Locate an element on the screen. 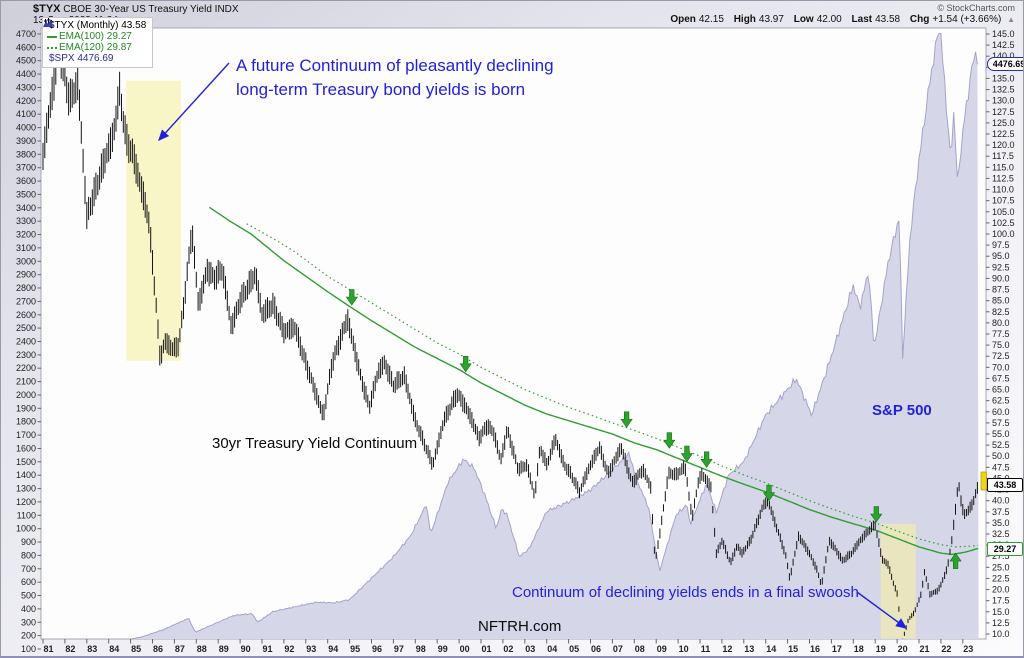 The image size is (1024, 658). svg-text: 1100 is located at coordinates (26, 515).